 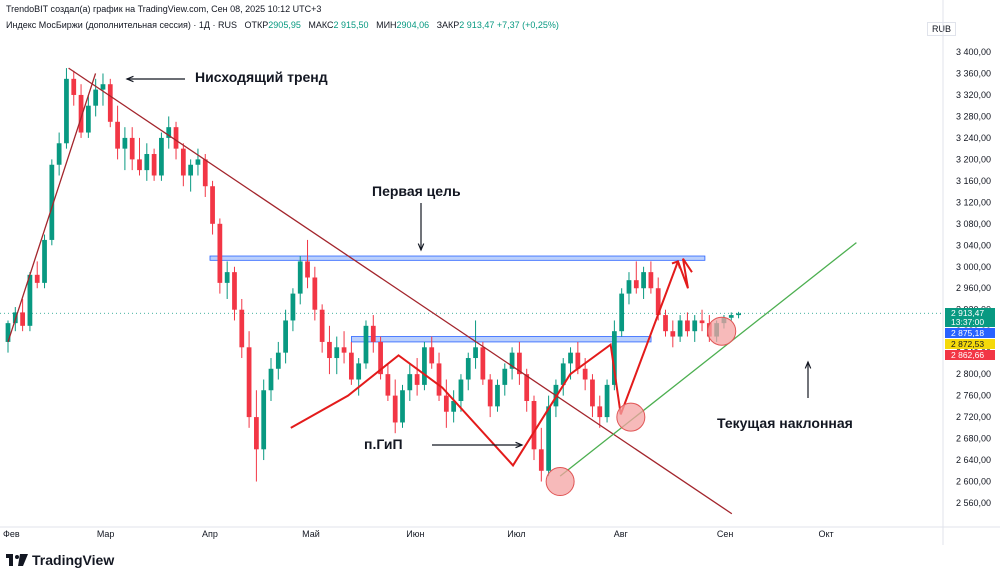 I want to click on brand-name: TradingView, so click(x=73, y=560).